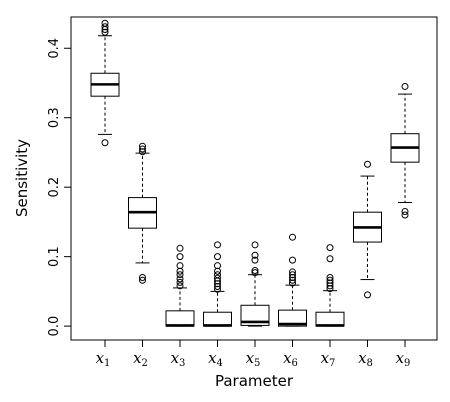 The width and height of the screenshot is (450, 402). Describe the element at coordinates (54, 326) in the screenshot. I see `y-tick-label: 0.0` at that location.